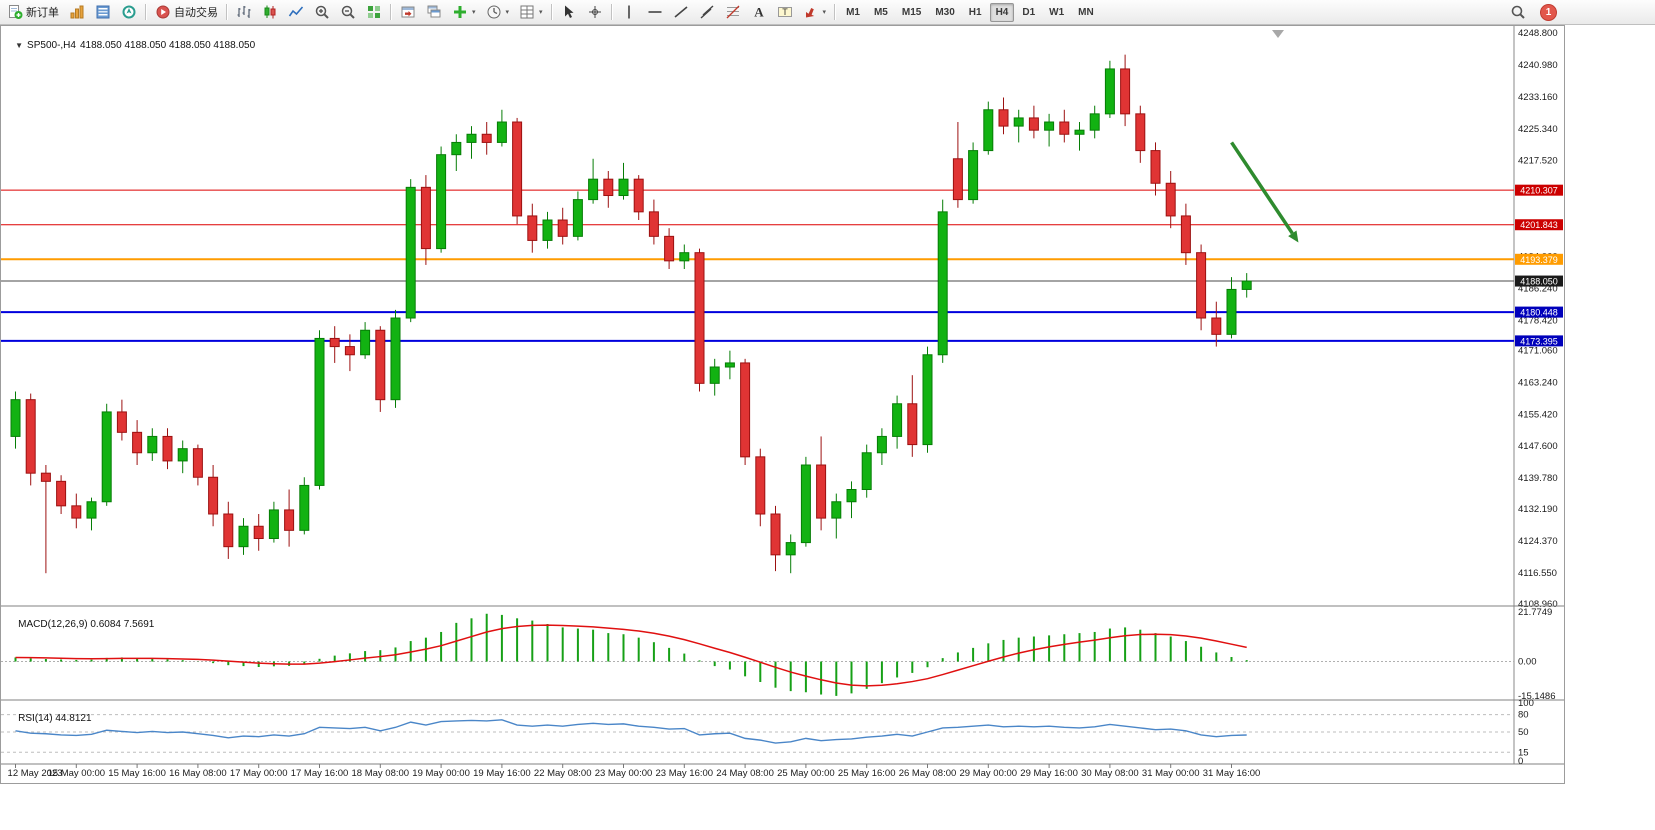 This screenshot has width=1655, height=830. I want to click on periods-icon, so click(494, 12).